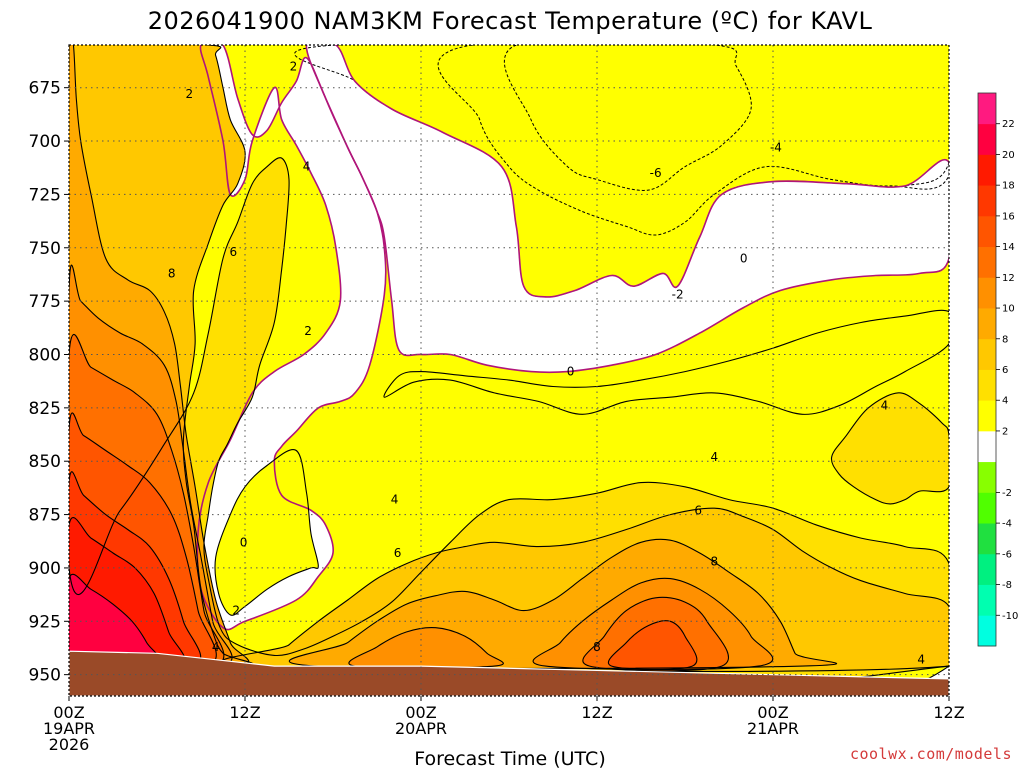 Image resolution: width=1024 pixels, height=768 pixels. Describe the element at coordinates (1008, 155) in the screenshot. I see `colorbar-tick-label: 20` at that location.